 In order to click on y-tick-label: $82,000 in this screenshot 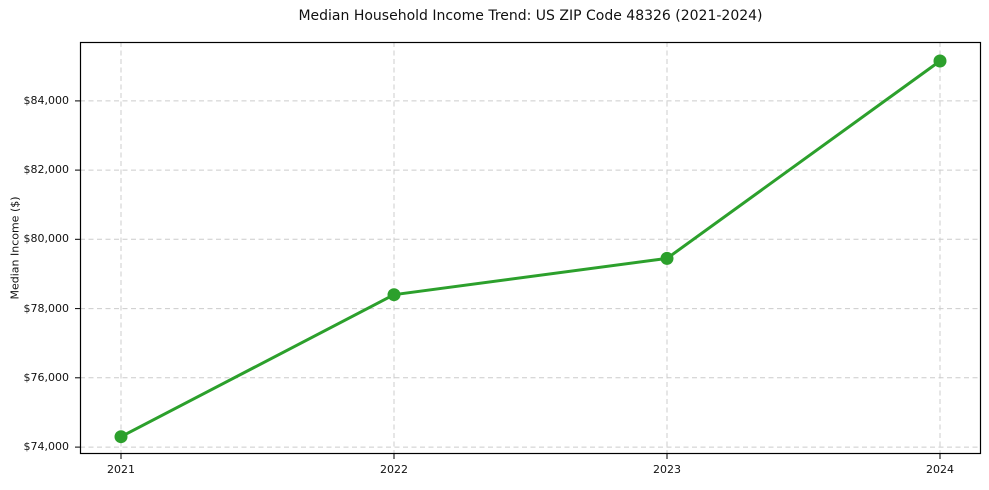, I will do `click(46, 170)`.